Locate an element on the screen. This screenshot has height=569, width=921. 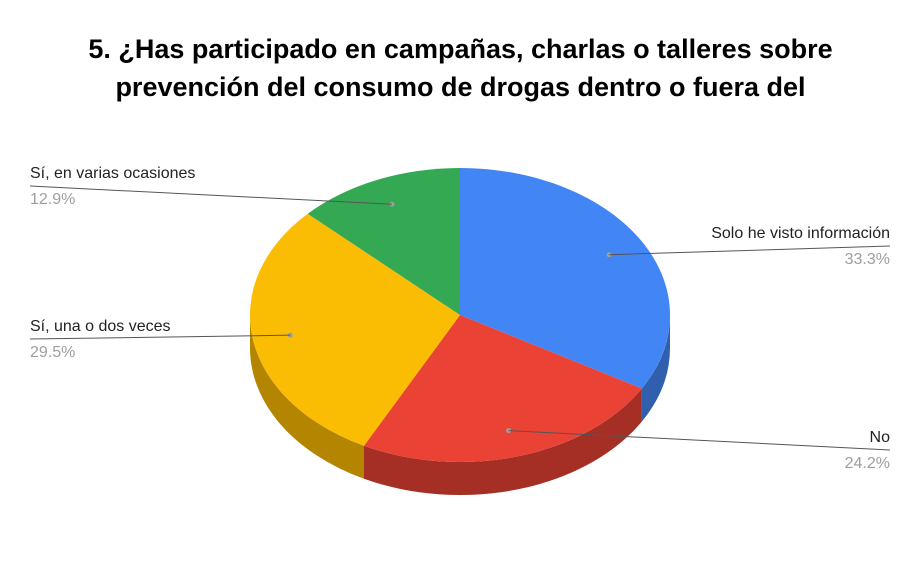
slice-value-1: 24.2% is located at coordinates (867, 463).